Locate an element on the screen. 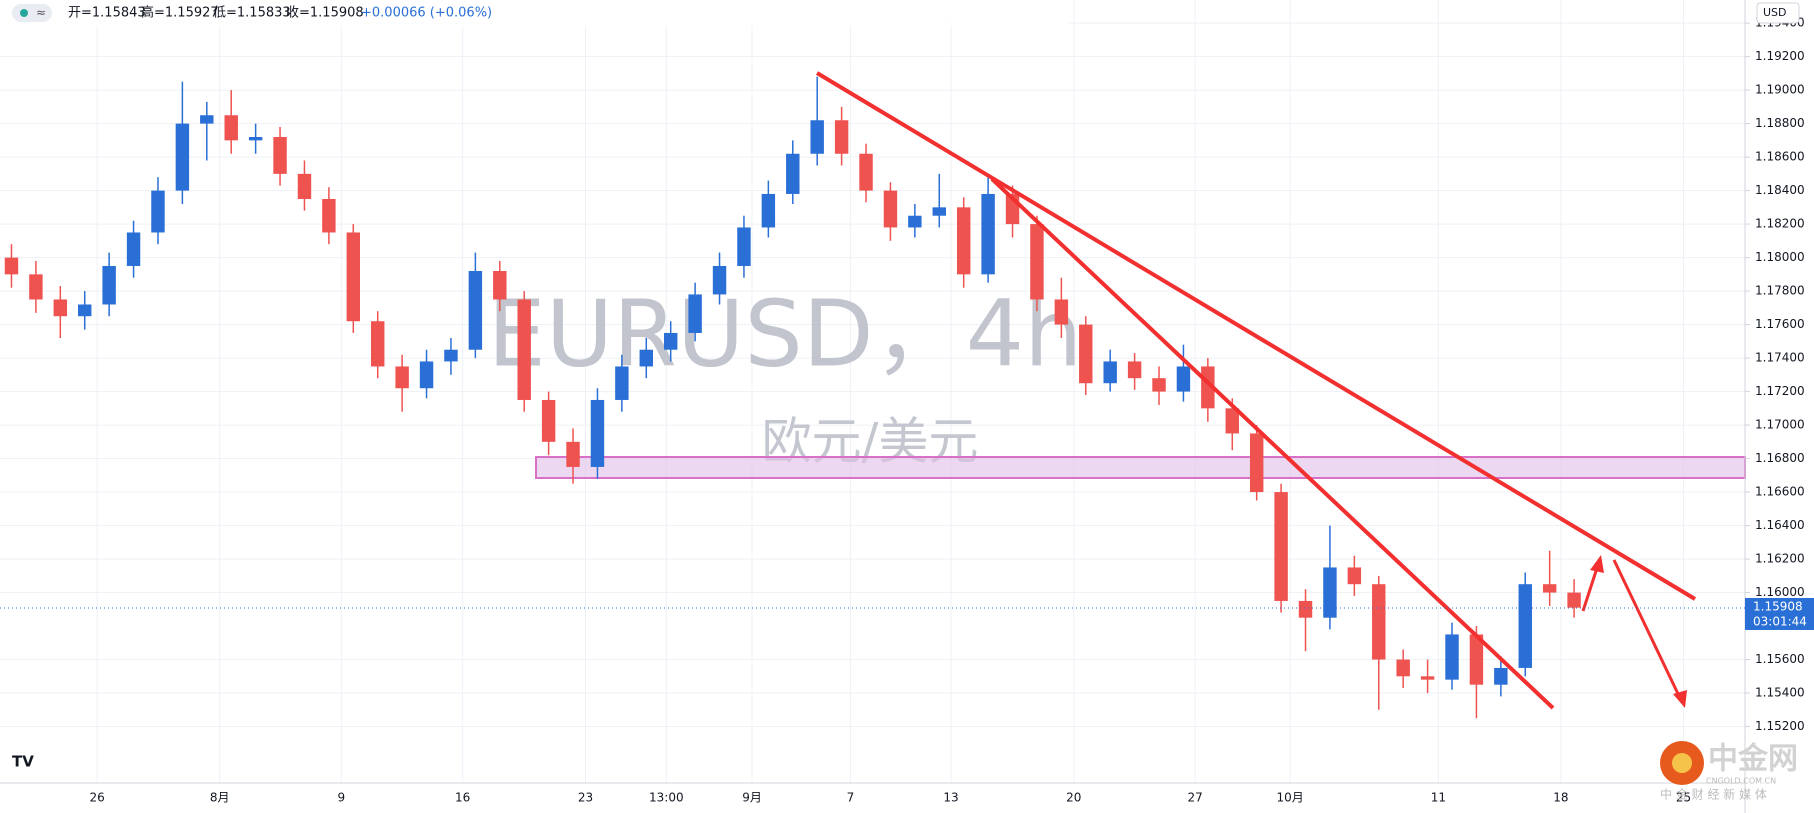 The image size is (1814, 813). y-tick-label: 1.17800 is located at coordinates (1780, 291).